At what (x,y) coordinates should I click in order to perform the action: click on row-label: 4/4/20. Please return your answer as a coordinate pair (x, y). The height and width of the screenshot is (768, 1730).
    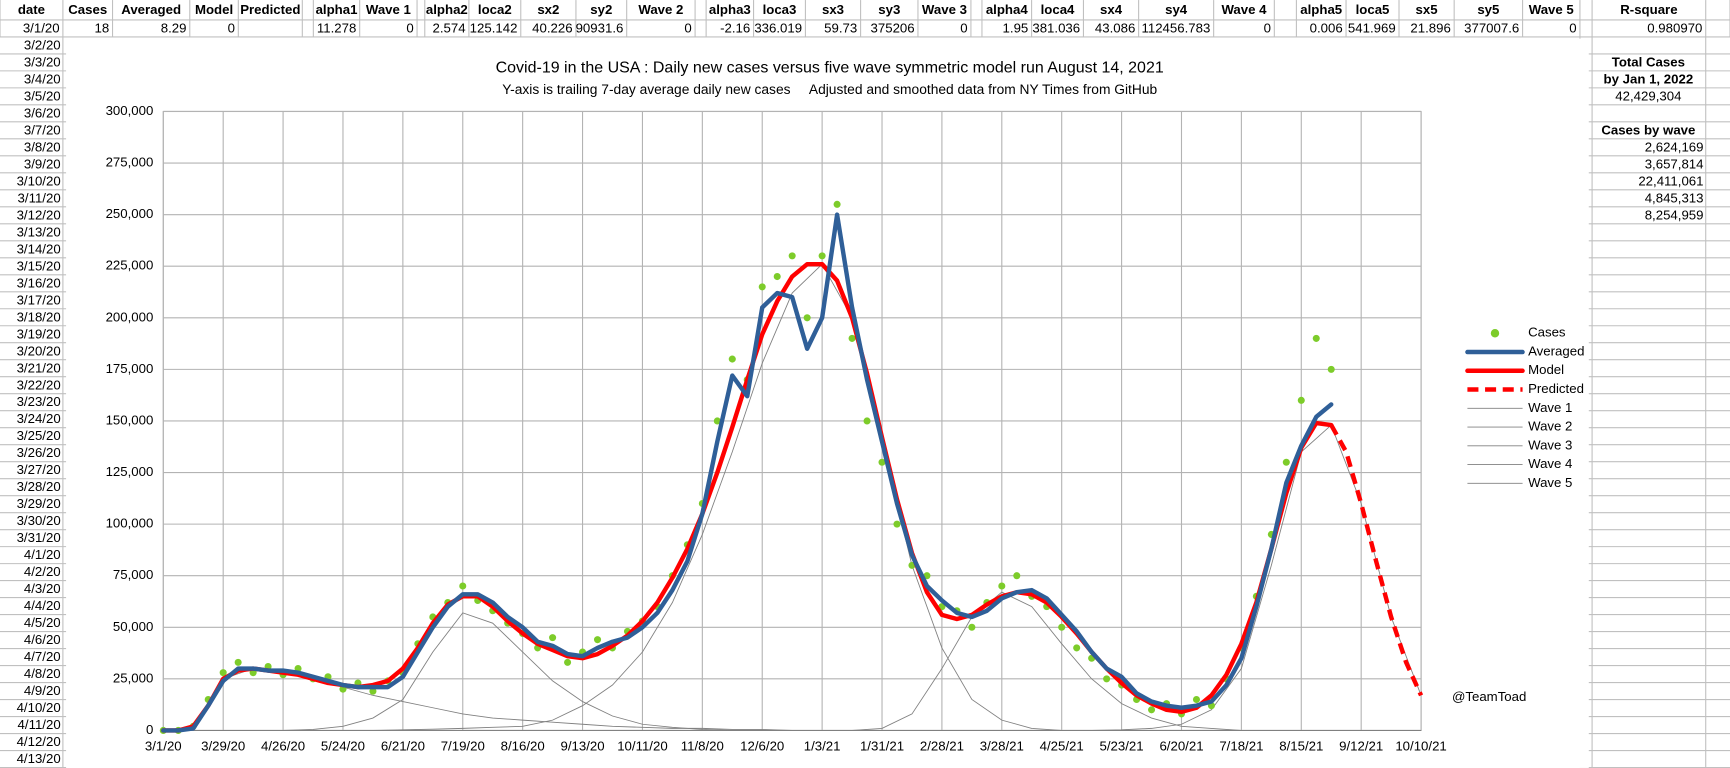
    Looking at the image, I should click on (42, 605).